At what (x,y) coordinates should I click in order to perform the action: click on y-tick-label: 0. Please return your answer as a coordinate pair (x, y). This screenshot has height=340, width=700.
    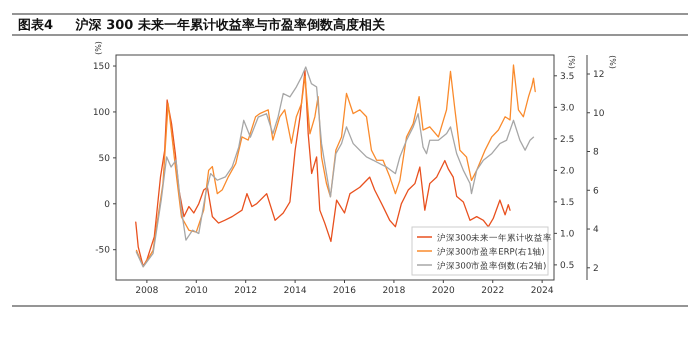
    Looking at the image, I should click on (107, 205).